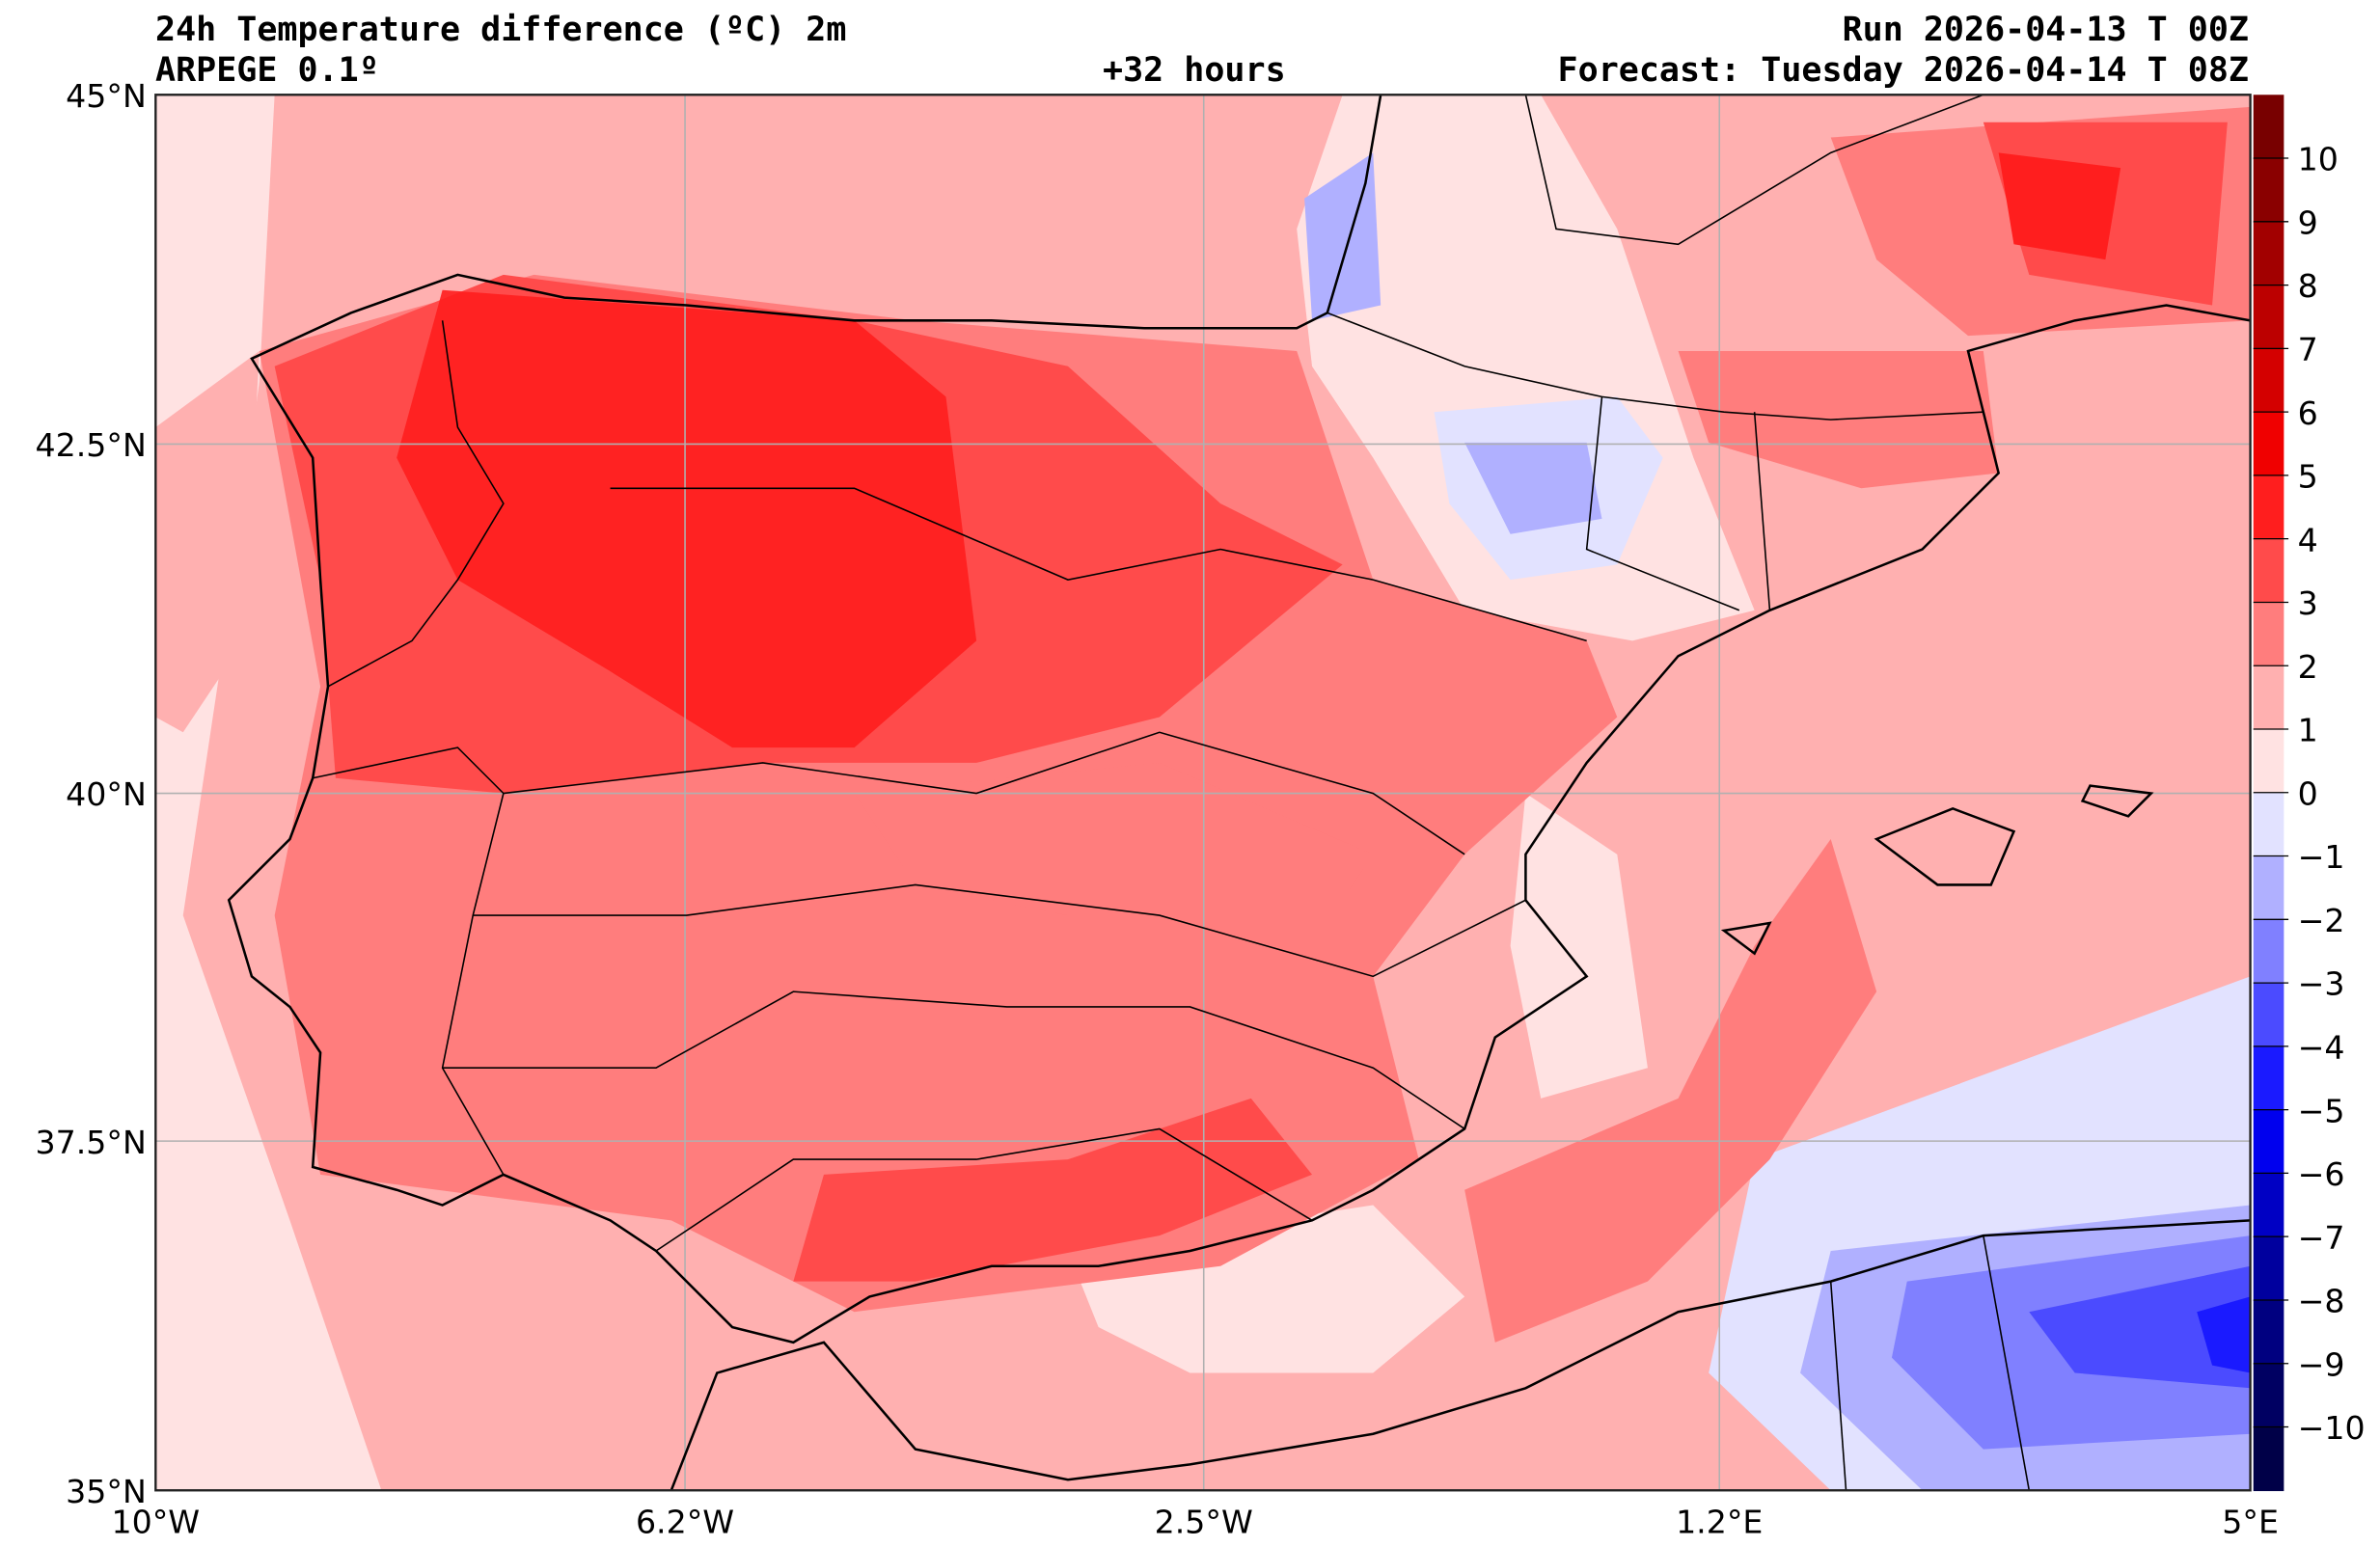  What do you see at coordinates (2332, 1428) in the screenshot?
I see `colorbar-tick-label: −10` at bounding box center [2332, 1428].